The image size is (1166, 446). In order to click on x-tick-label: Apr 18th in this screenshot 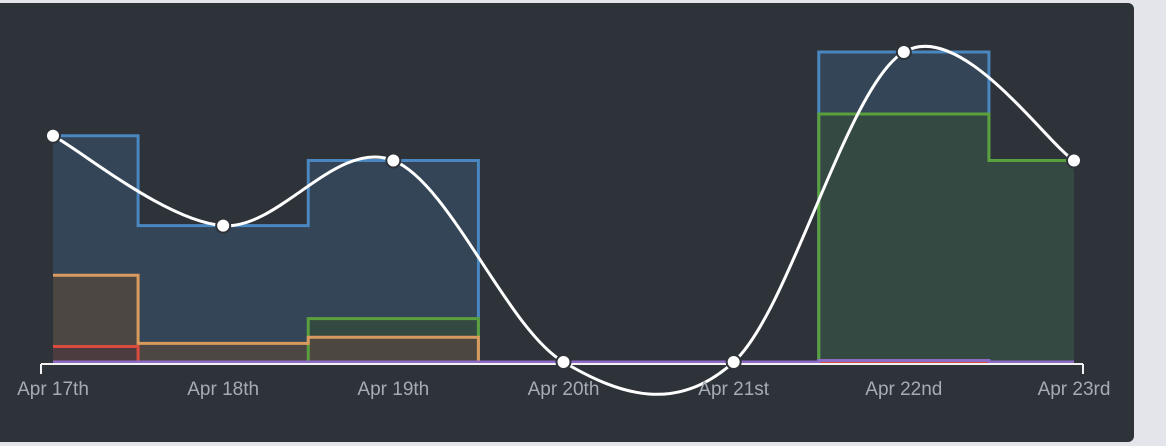, I will do `click(223, 389)`.